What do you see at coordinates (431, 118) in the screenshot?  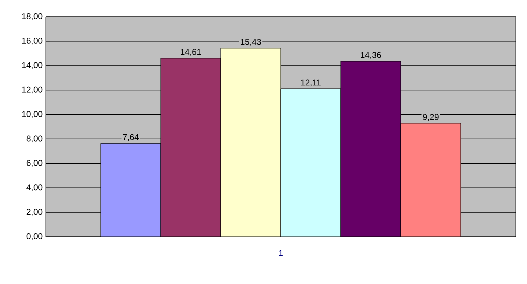 I see `data-label: 9,29` at bounding box center [431, 118].